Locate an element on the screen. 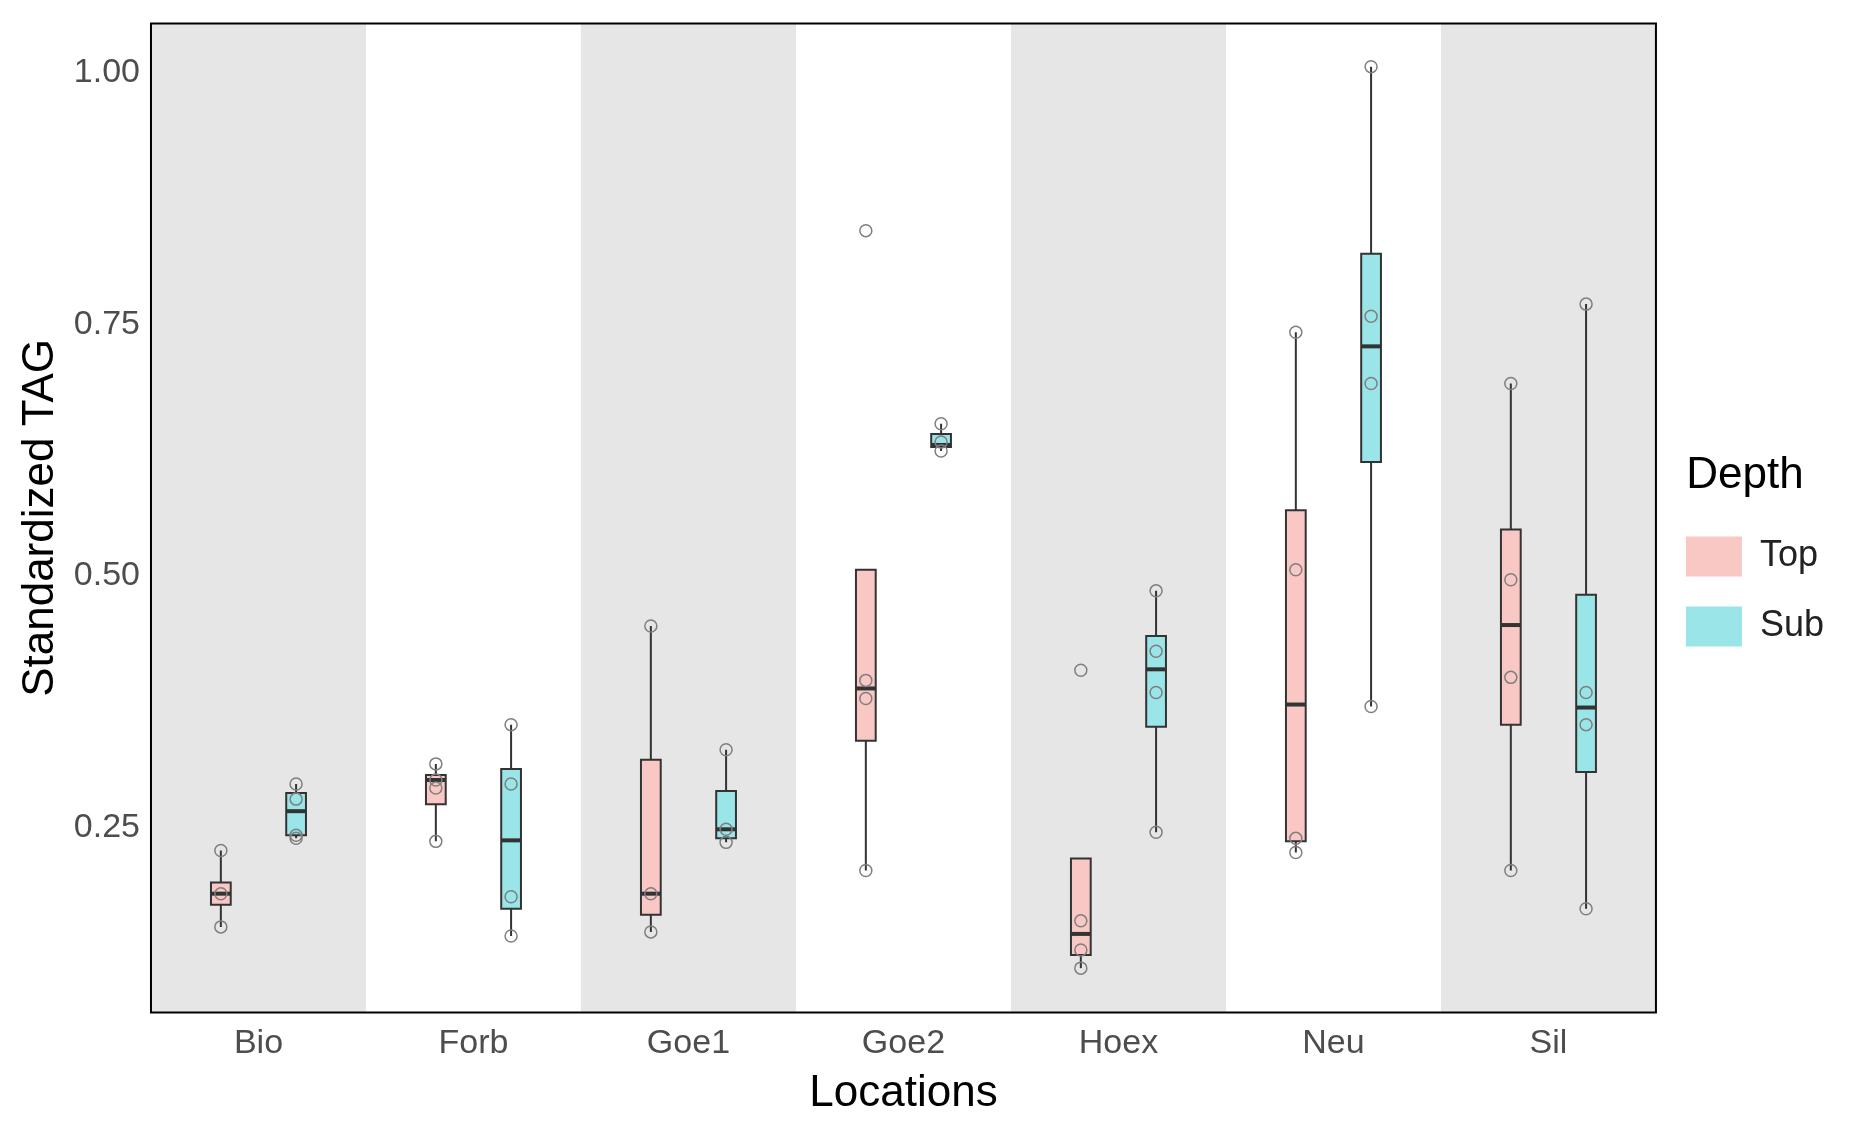 This screenshot has height=1130, width=1854. x-tick-label: Hoex is located at coordinates (1118, 1041).